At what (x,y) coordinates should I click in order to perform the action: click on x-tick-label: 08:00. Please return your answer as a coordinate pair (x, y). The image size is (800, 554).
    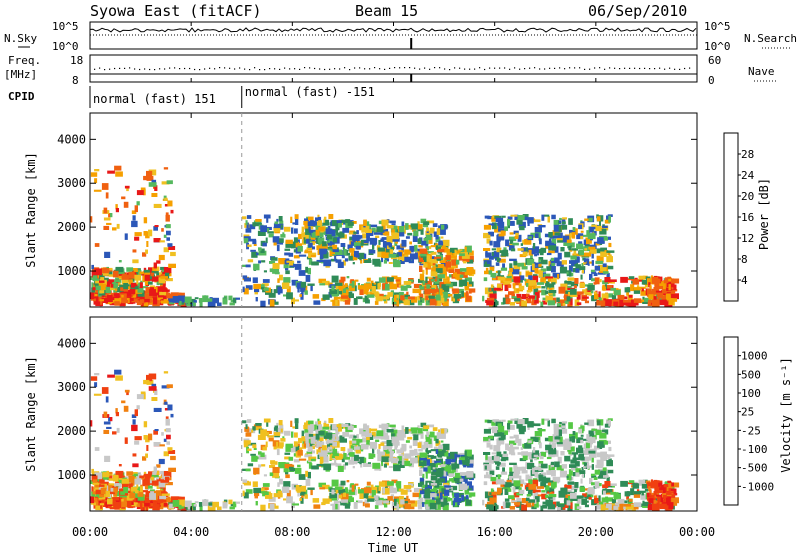
    Looking at the image, I should click on (292, 532).